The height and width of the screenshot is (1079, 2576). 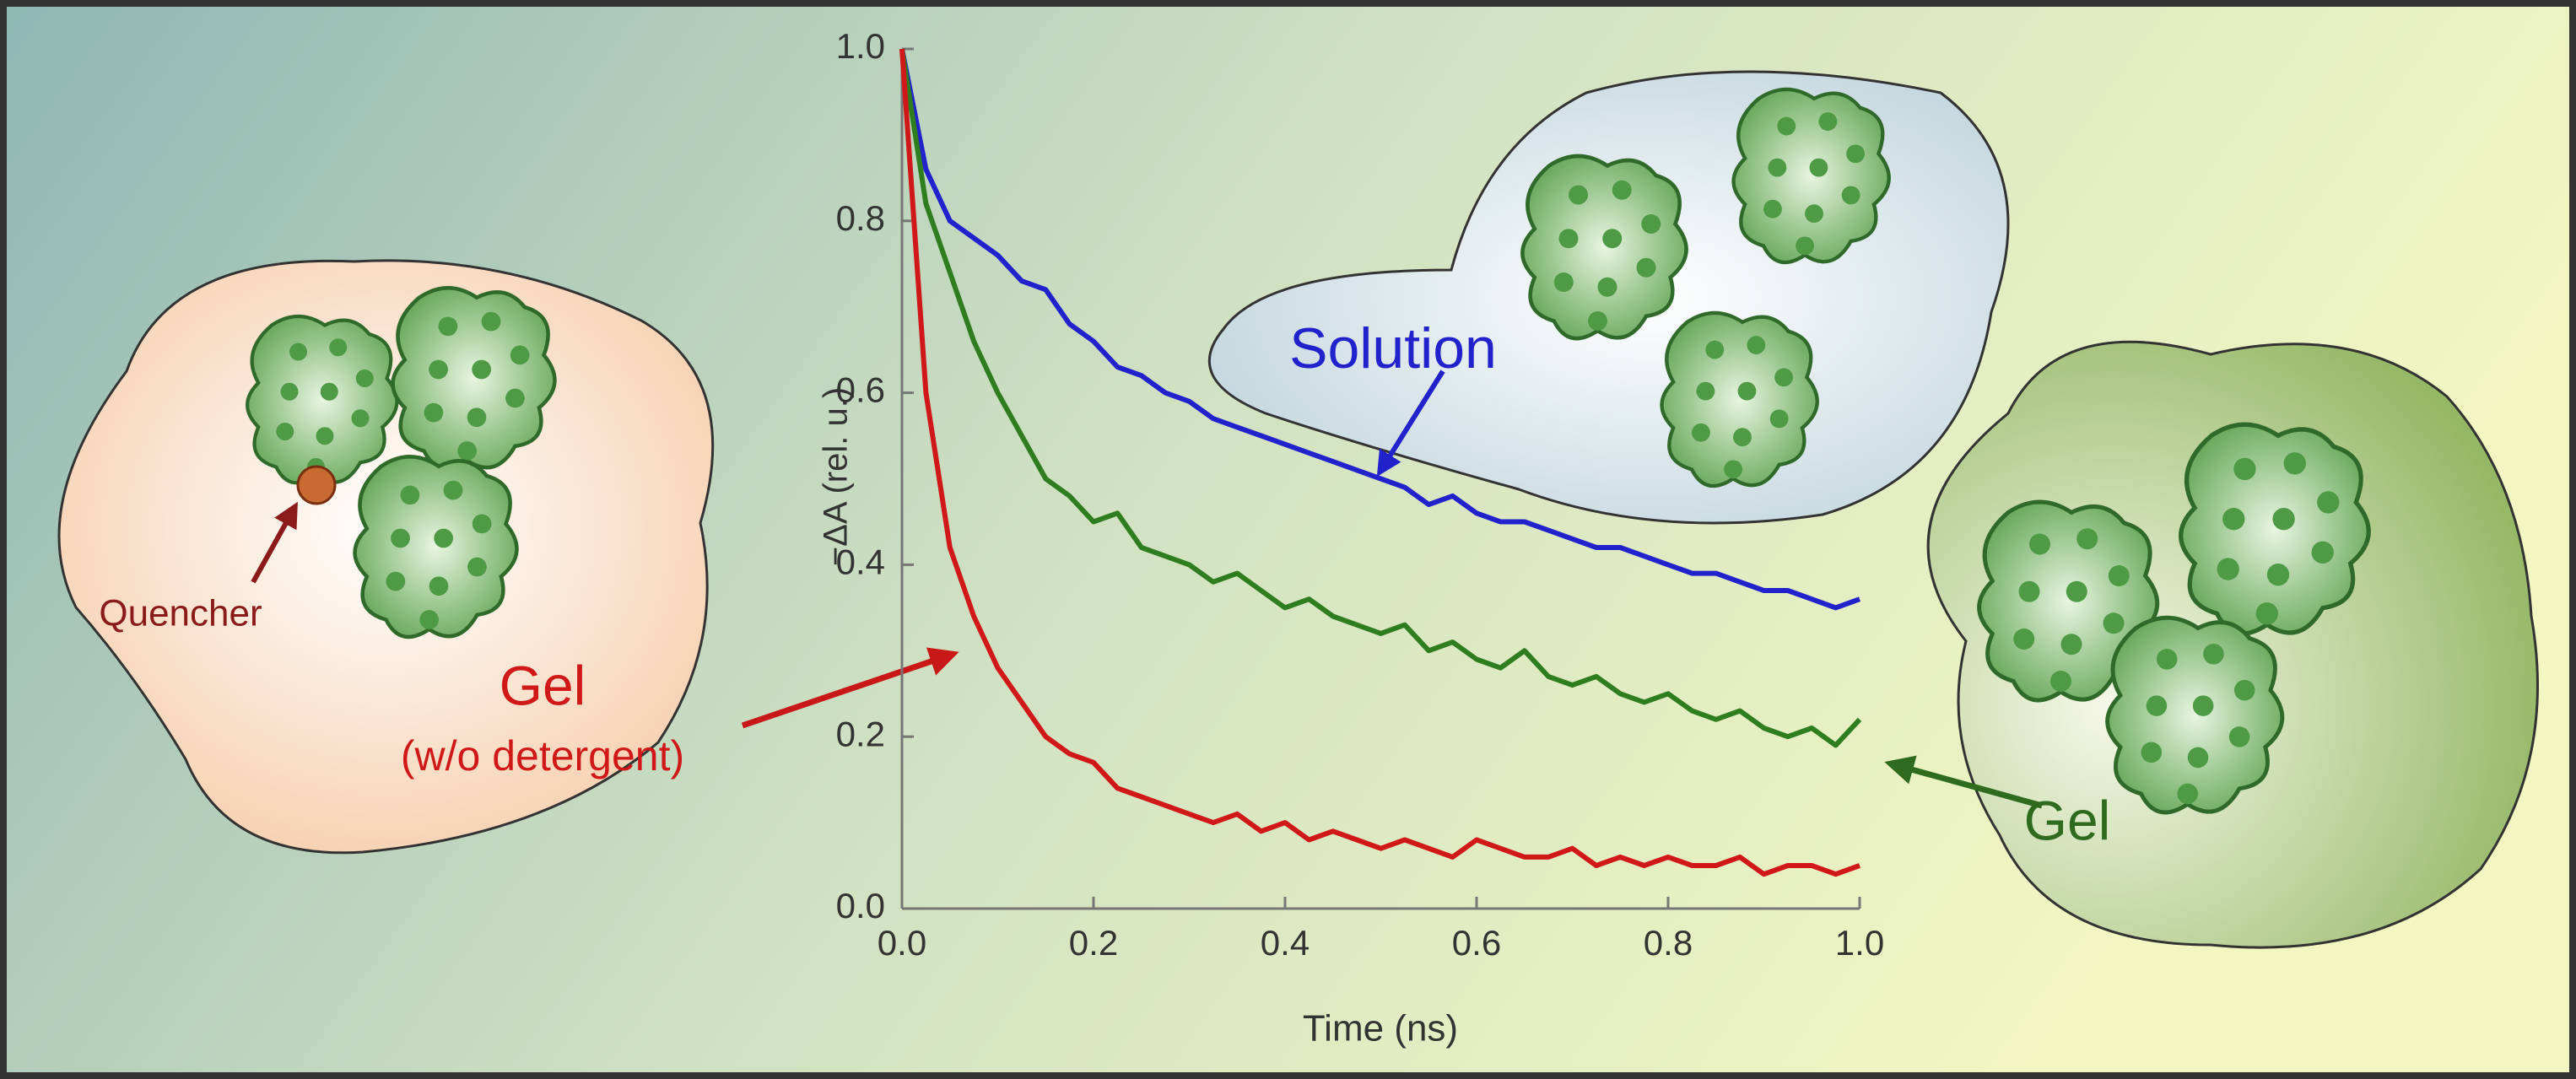 I want to click on y-tick-label: 1.0, so click(x=860, y=46).